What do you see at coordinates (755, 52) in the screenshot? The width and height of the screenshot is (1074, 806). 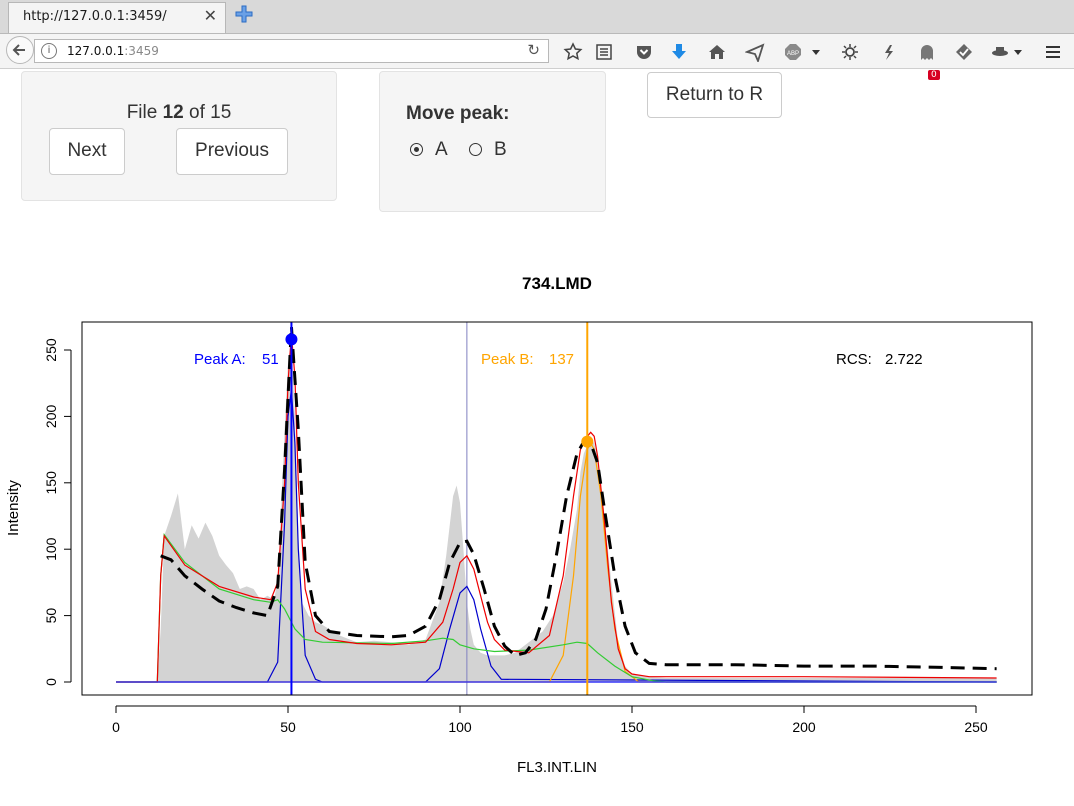 I see `send-tab-icon` at bounding box center [755, 52].